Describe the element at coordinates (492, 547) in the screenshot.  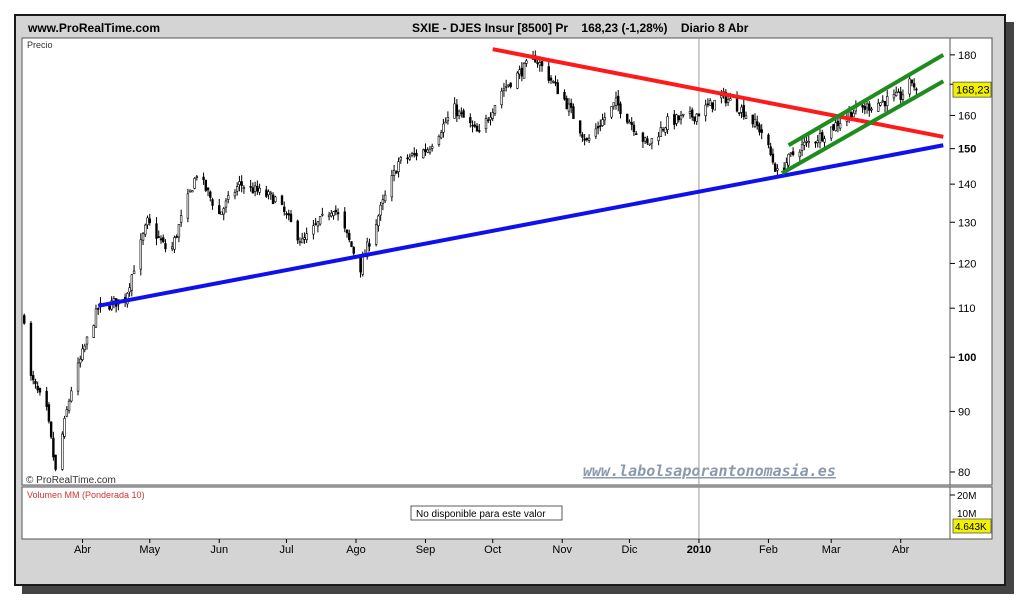
I see `x-axis: Abr May Jun Jul Ago Sep Oct Nov Dic 2010 Feb Mar Abr` at that location.